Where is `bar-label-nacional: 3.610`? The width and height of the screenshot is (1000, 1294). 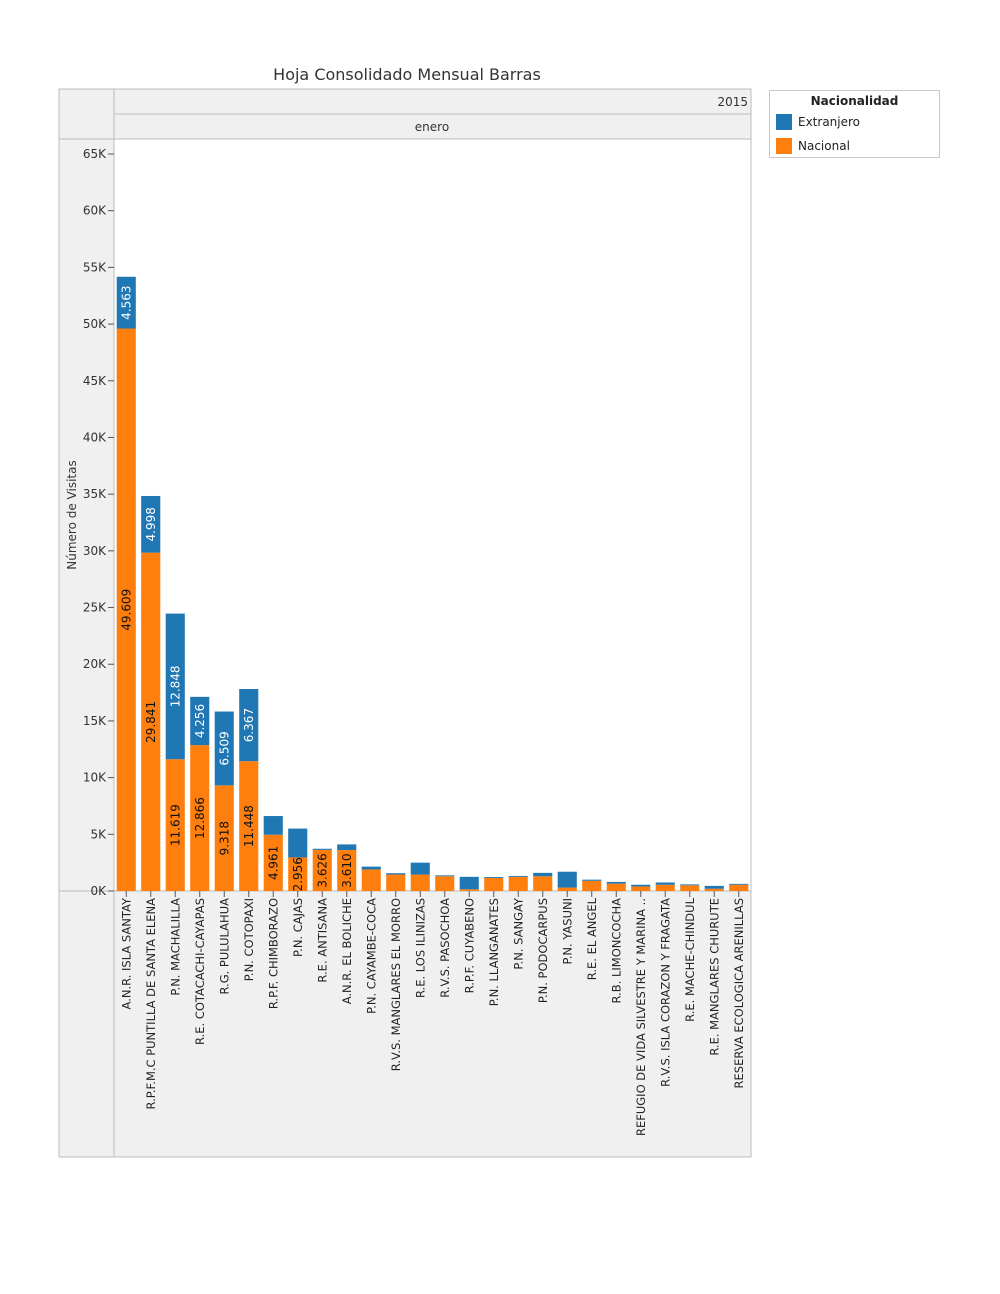 bar-label-nacional: 3.610 is located at coordinates (347, 870).